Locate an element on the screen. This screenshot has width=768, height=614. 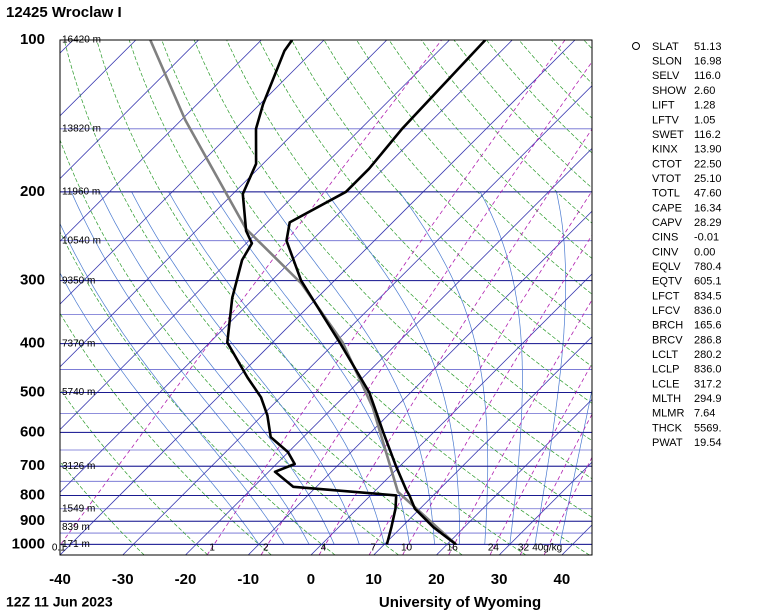
y-tick-label: 1000 is located at coordinates (28, 543).